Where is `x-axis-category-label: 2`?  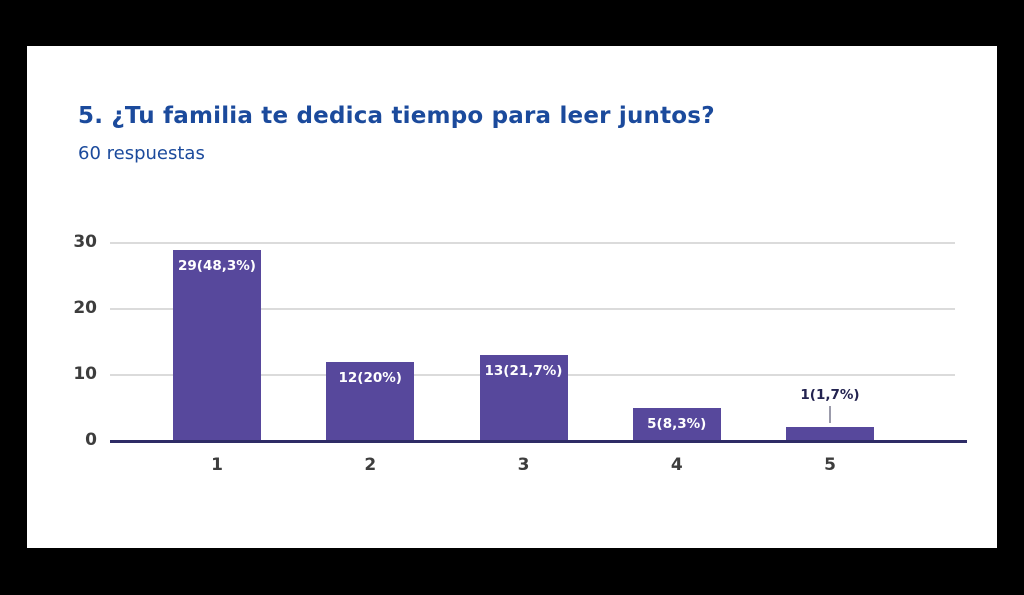 x-axis-category-label: 2 is located at coordinates (370, 465).